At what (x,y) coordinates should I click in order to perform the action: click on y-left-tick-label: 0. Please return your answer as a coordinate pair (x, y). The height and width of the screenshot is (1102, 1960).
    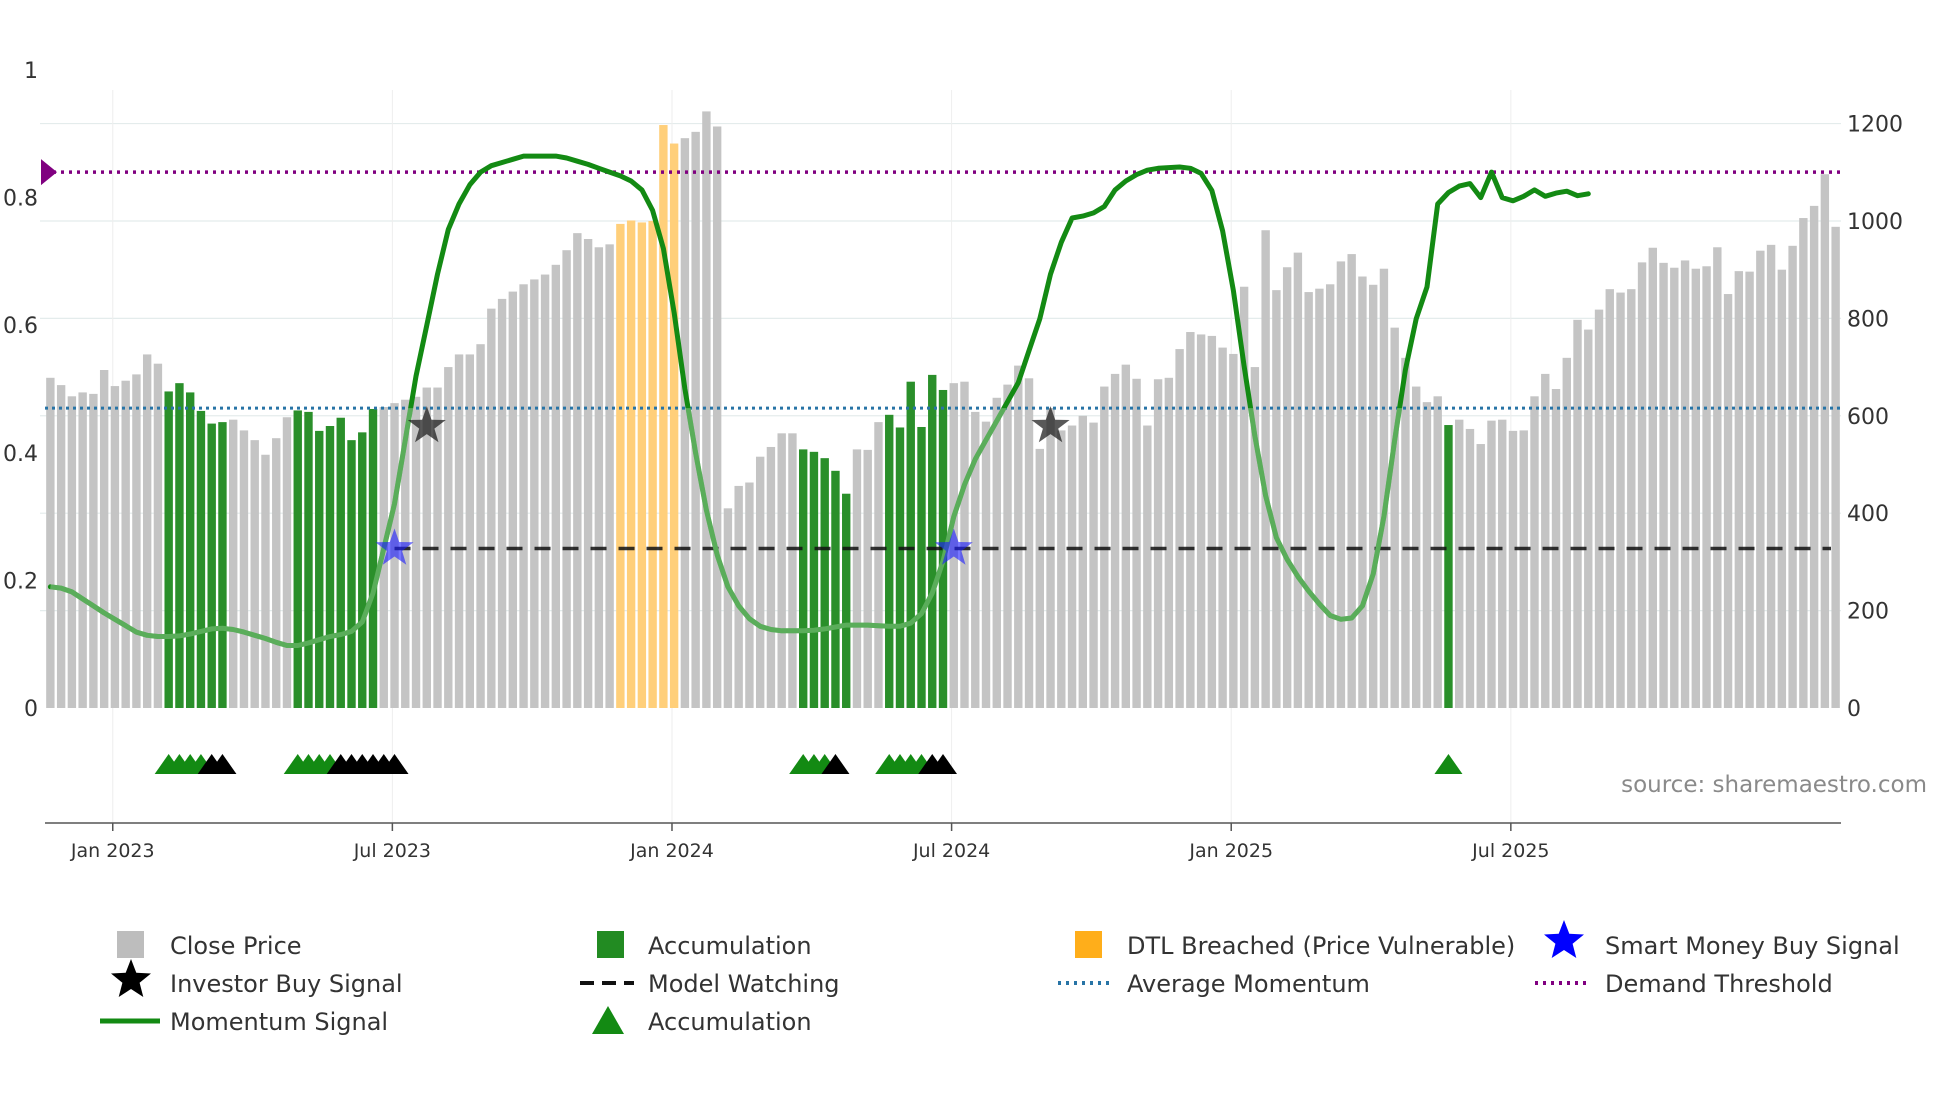
    Looking at the image, I should click on (31, 709).